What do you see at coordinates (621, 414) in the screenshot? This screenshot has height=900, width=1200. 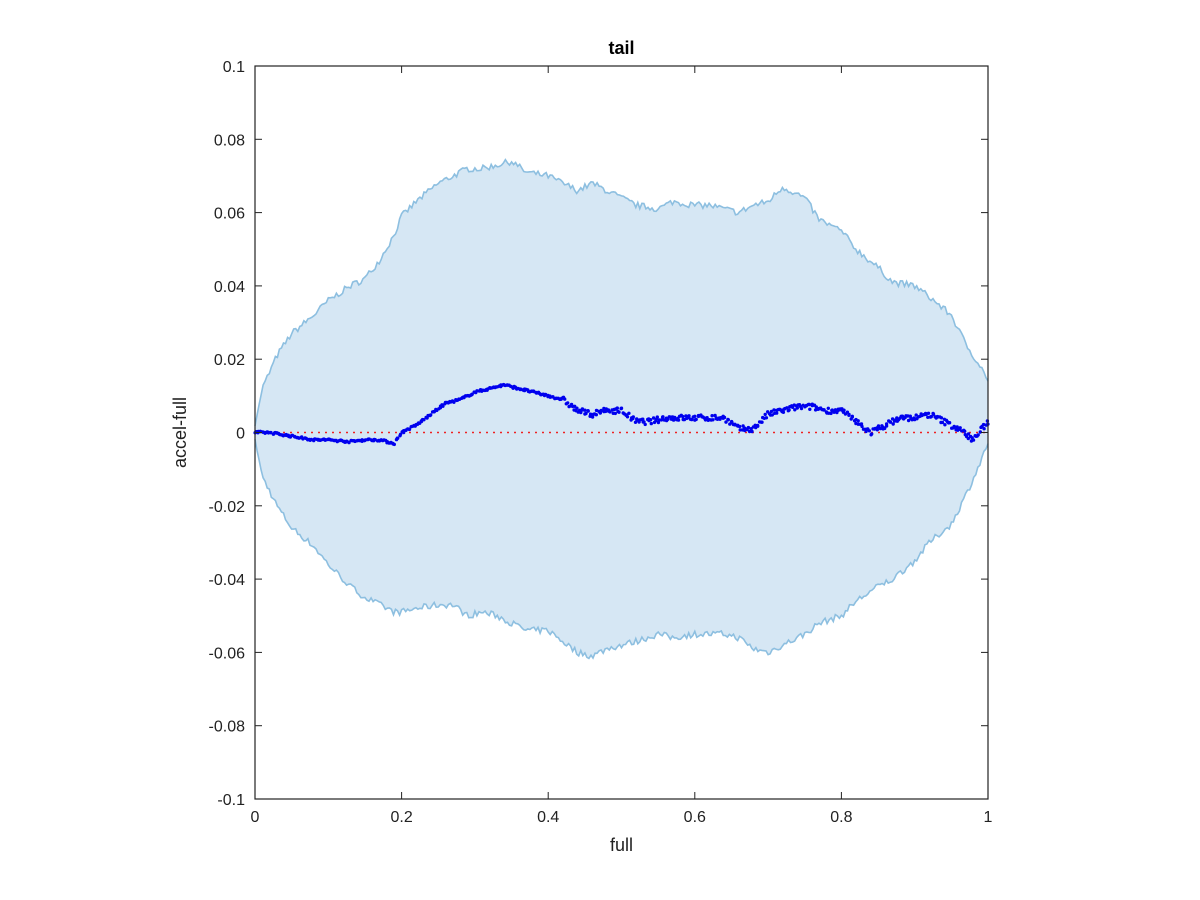 I see `data-points` at bounding box center [621, 414].